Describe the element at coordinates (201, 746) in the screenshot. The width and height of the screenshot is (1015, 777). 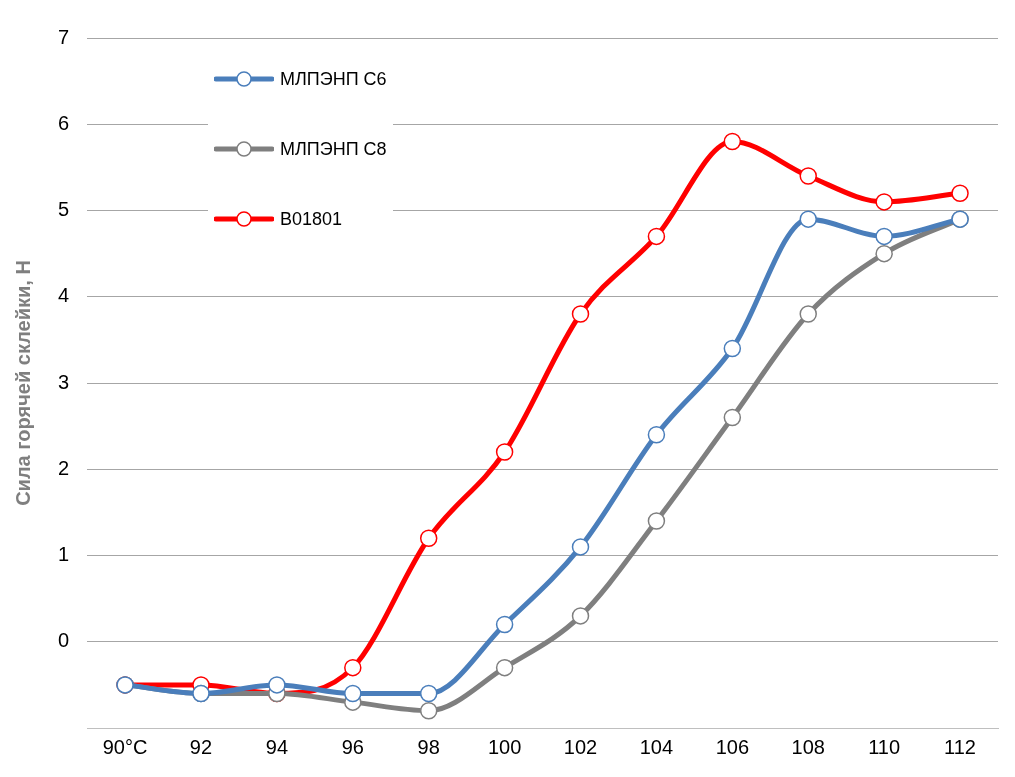
I see `x-tick-label: 92` at that location.